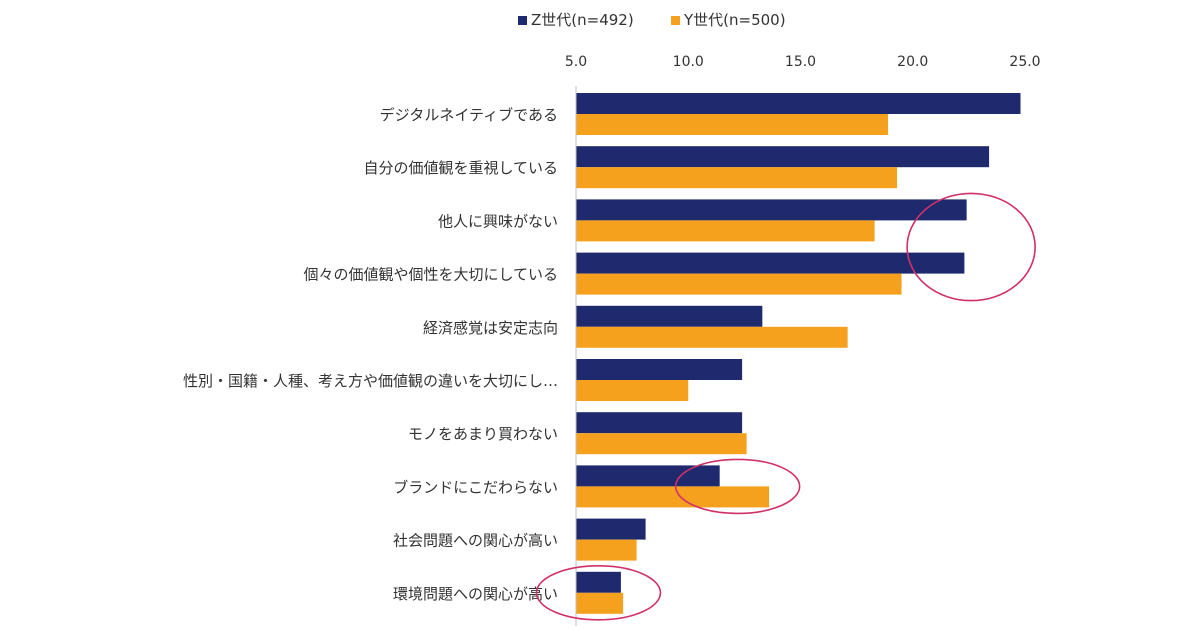 The height and width of the screenshot is (630, 1200). What do you see at coordinates (430, 275) in the screenshot?
I see `category-label: 個々の価値観や個性を大切にしている` at bounding box center [430, 275].